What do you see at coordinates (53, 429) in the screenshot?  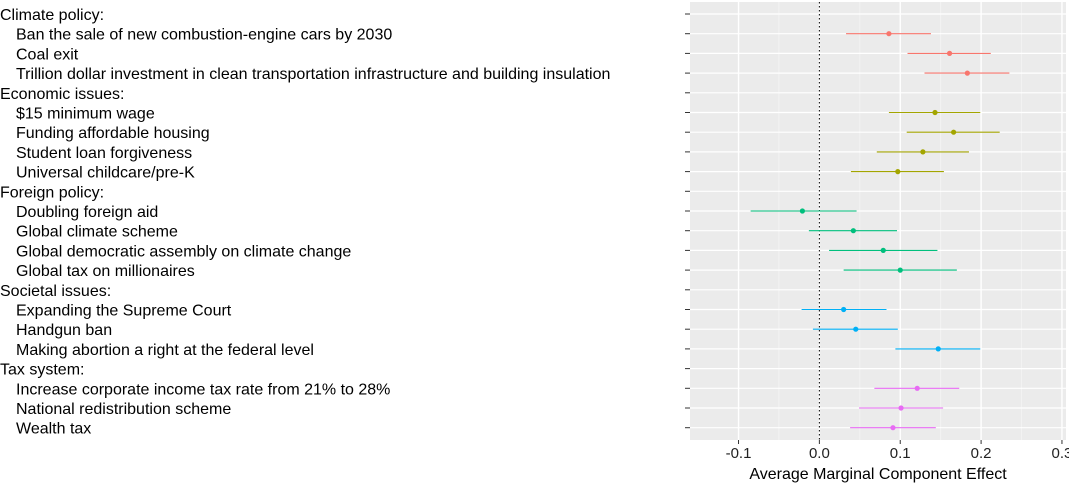 I see `item-label: Wealth tax` at bounding box center [53, 429].